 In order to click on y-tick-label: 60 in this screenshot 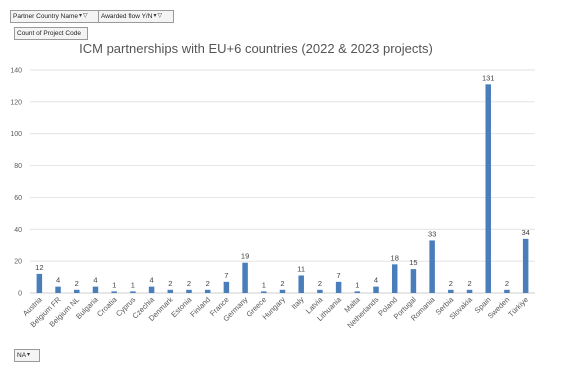, I will do `click(18, 198)`.